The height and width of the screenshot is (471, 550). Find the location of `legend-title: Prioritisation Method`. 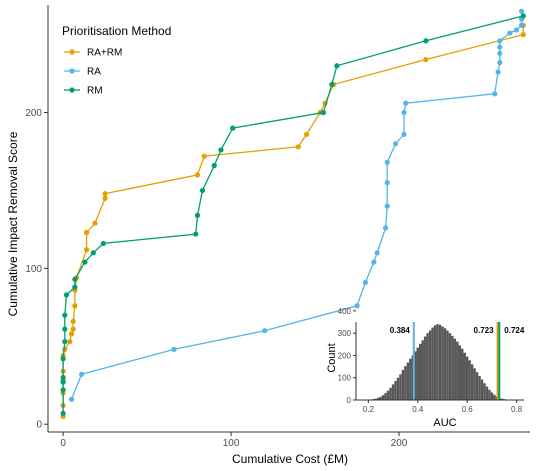

legend-title: Prioritisation Method is located at coordinates (116, 31).